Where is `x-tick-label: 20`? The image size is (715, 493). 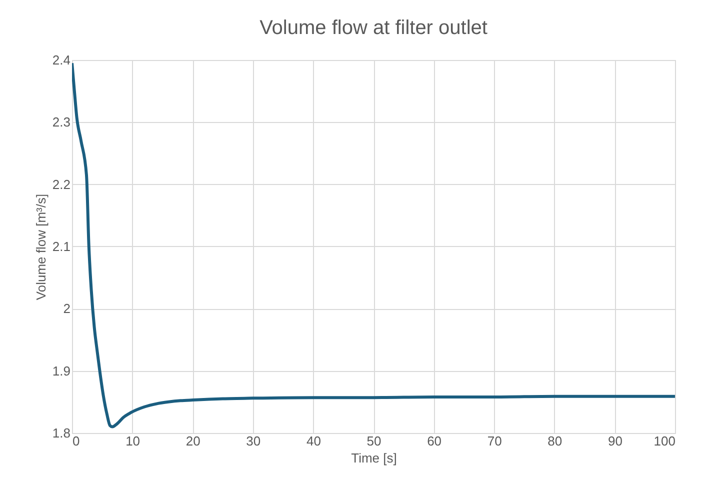 x-tick-label: 20 is located at coordinates (193, 441).